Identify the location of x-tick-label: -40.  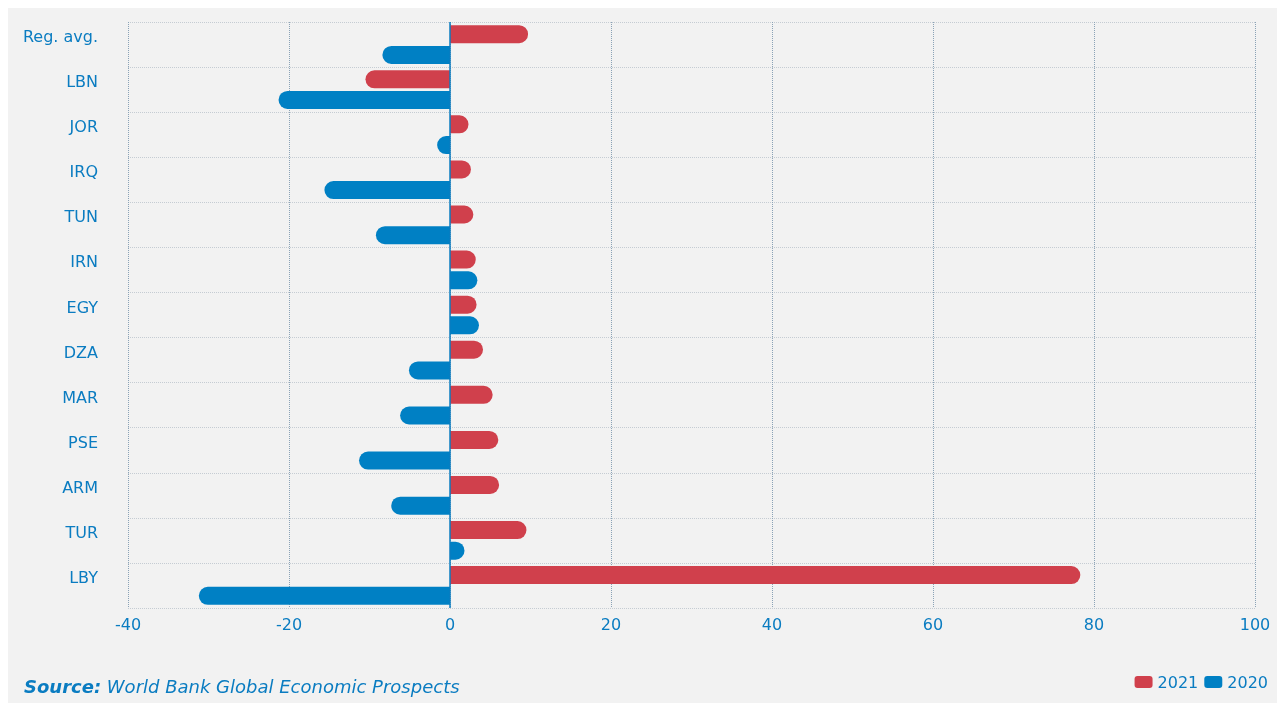
(128, 624).